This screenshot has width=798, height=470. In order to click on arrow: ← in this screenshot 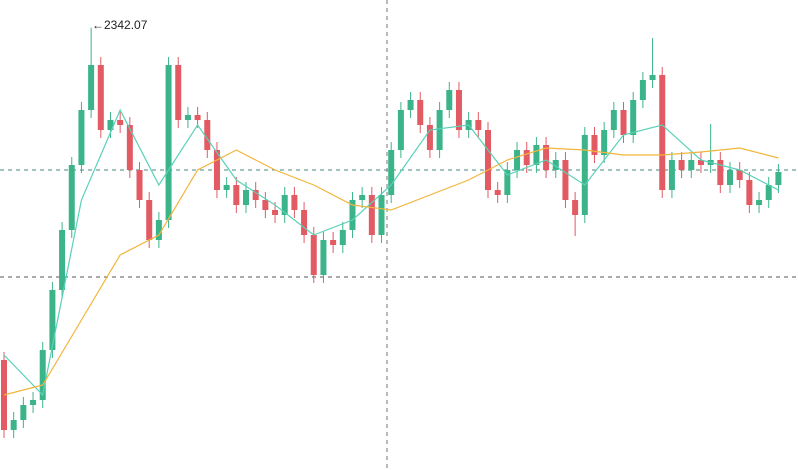, I will do `click(98, 25)`.